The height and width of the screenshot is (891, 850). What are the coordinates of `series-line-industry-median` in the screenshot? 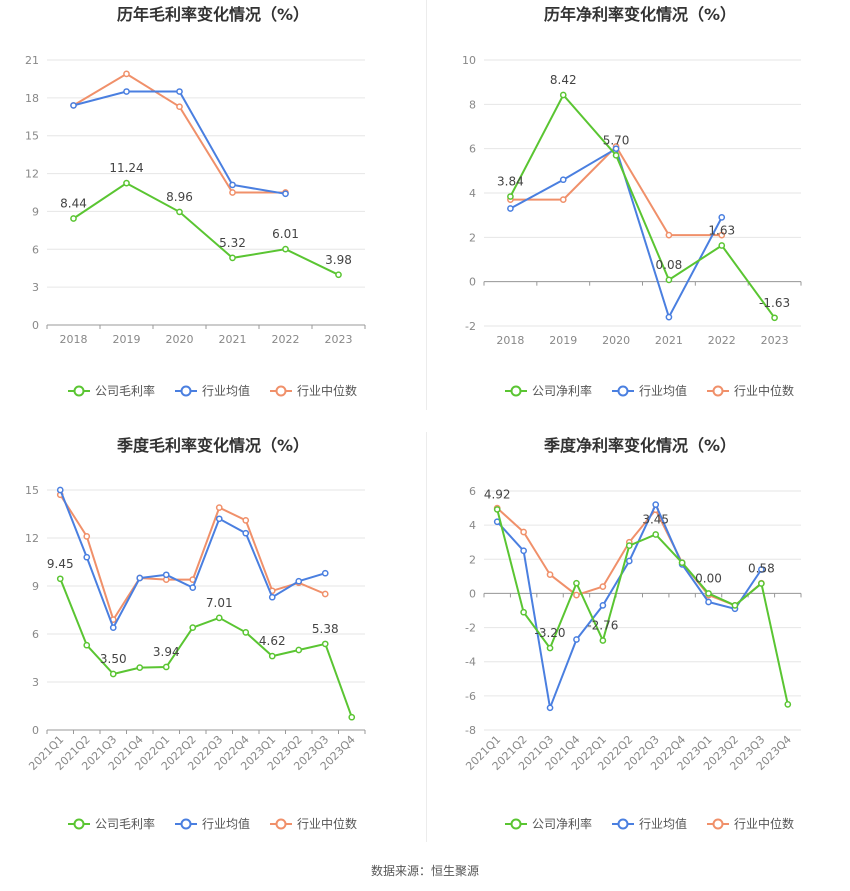 It's located at (192, 558).